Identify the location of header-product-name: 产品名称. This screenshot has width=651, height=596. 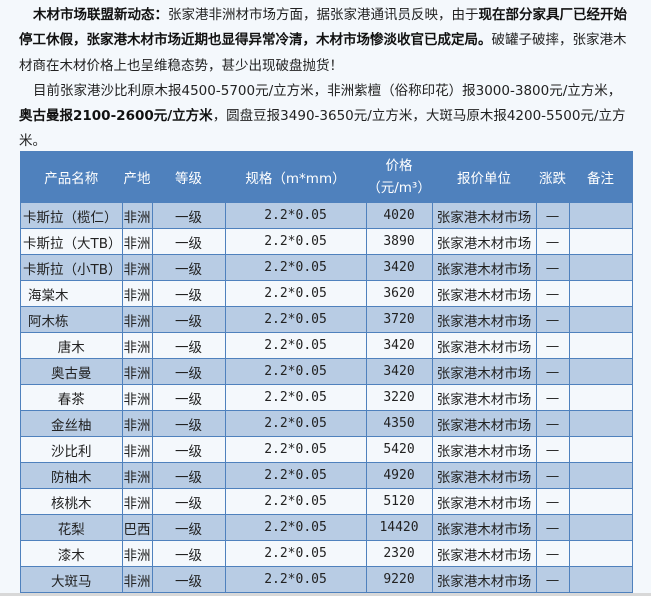
(71, 177).